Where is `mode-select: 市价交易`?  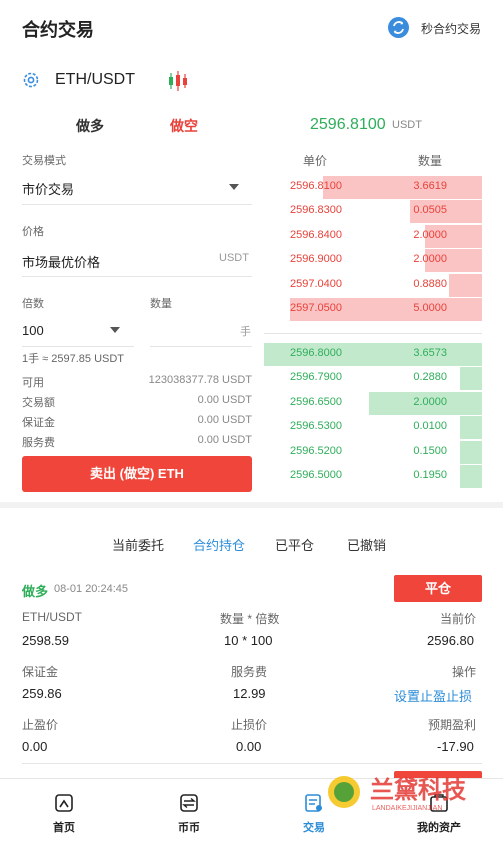 mode-select: 市价交易 is located at coordinates (48, 189).